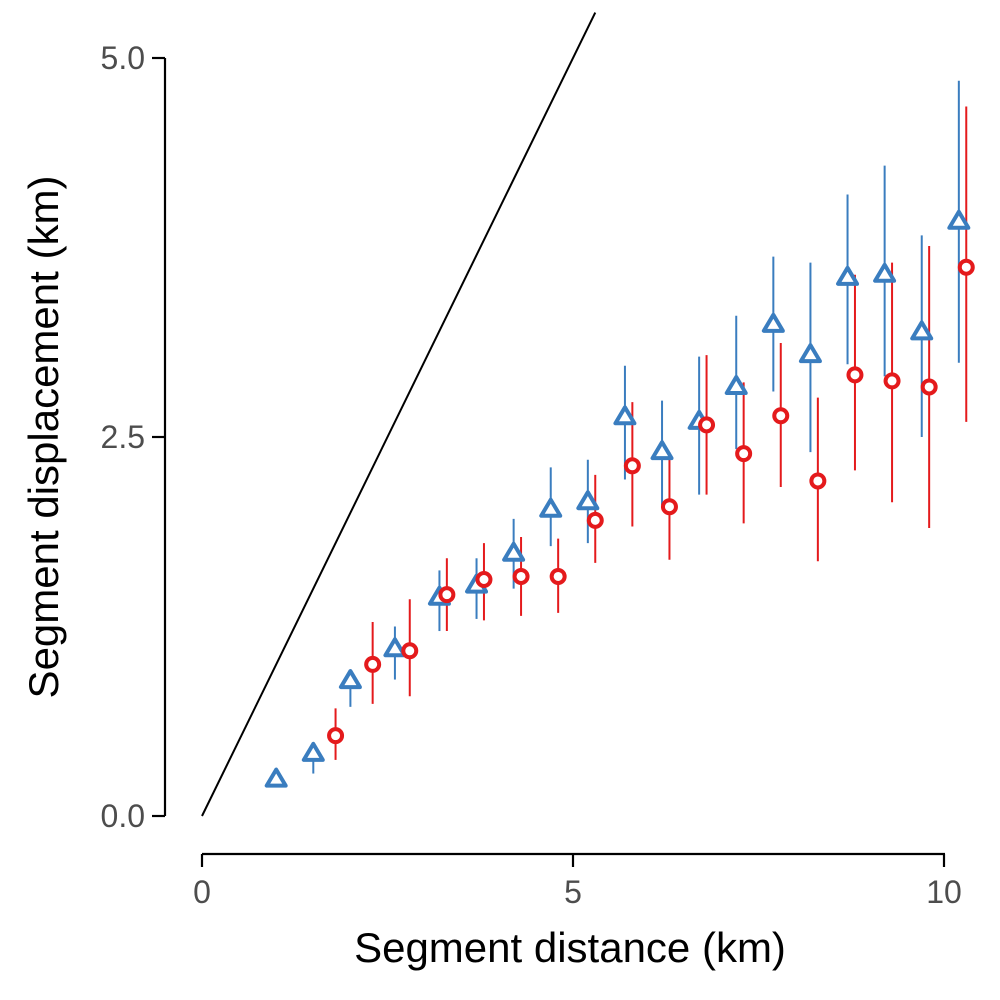 This screenshot has height=1000, width=1000. What do you see at coordinates (570, 947) in the screenshot?
I see `x-axis-title: Segment distance (km)` at bounding box center [570, 947].